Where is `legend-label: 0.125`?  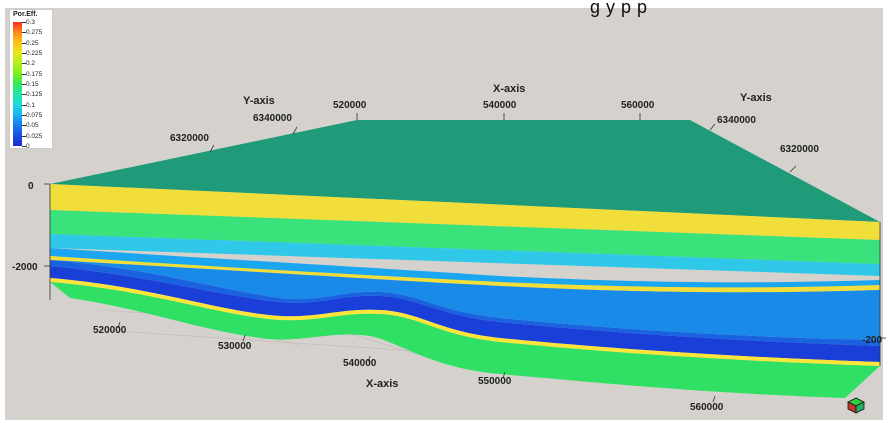 legend-label: 0.125 is located at coordinates (34, 95).